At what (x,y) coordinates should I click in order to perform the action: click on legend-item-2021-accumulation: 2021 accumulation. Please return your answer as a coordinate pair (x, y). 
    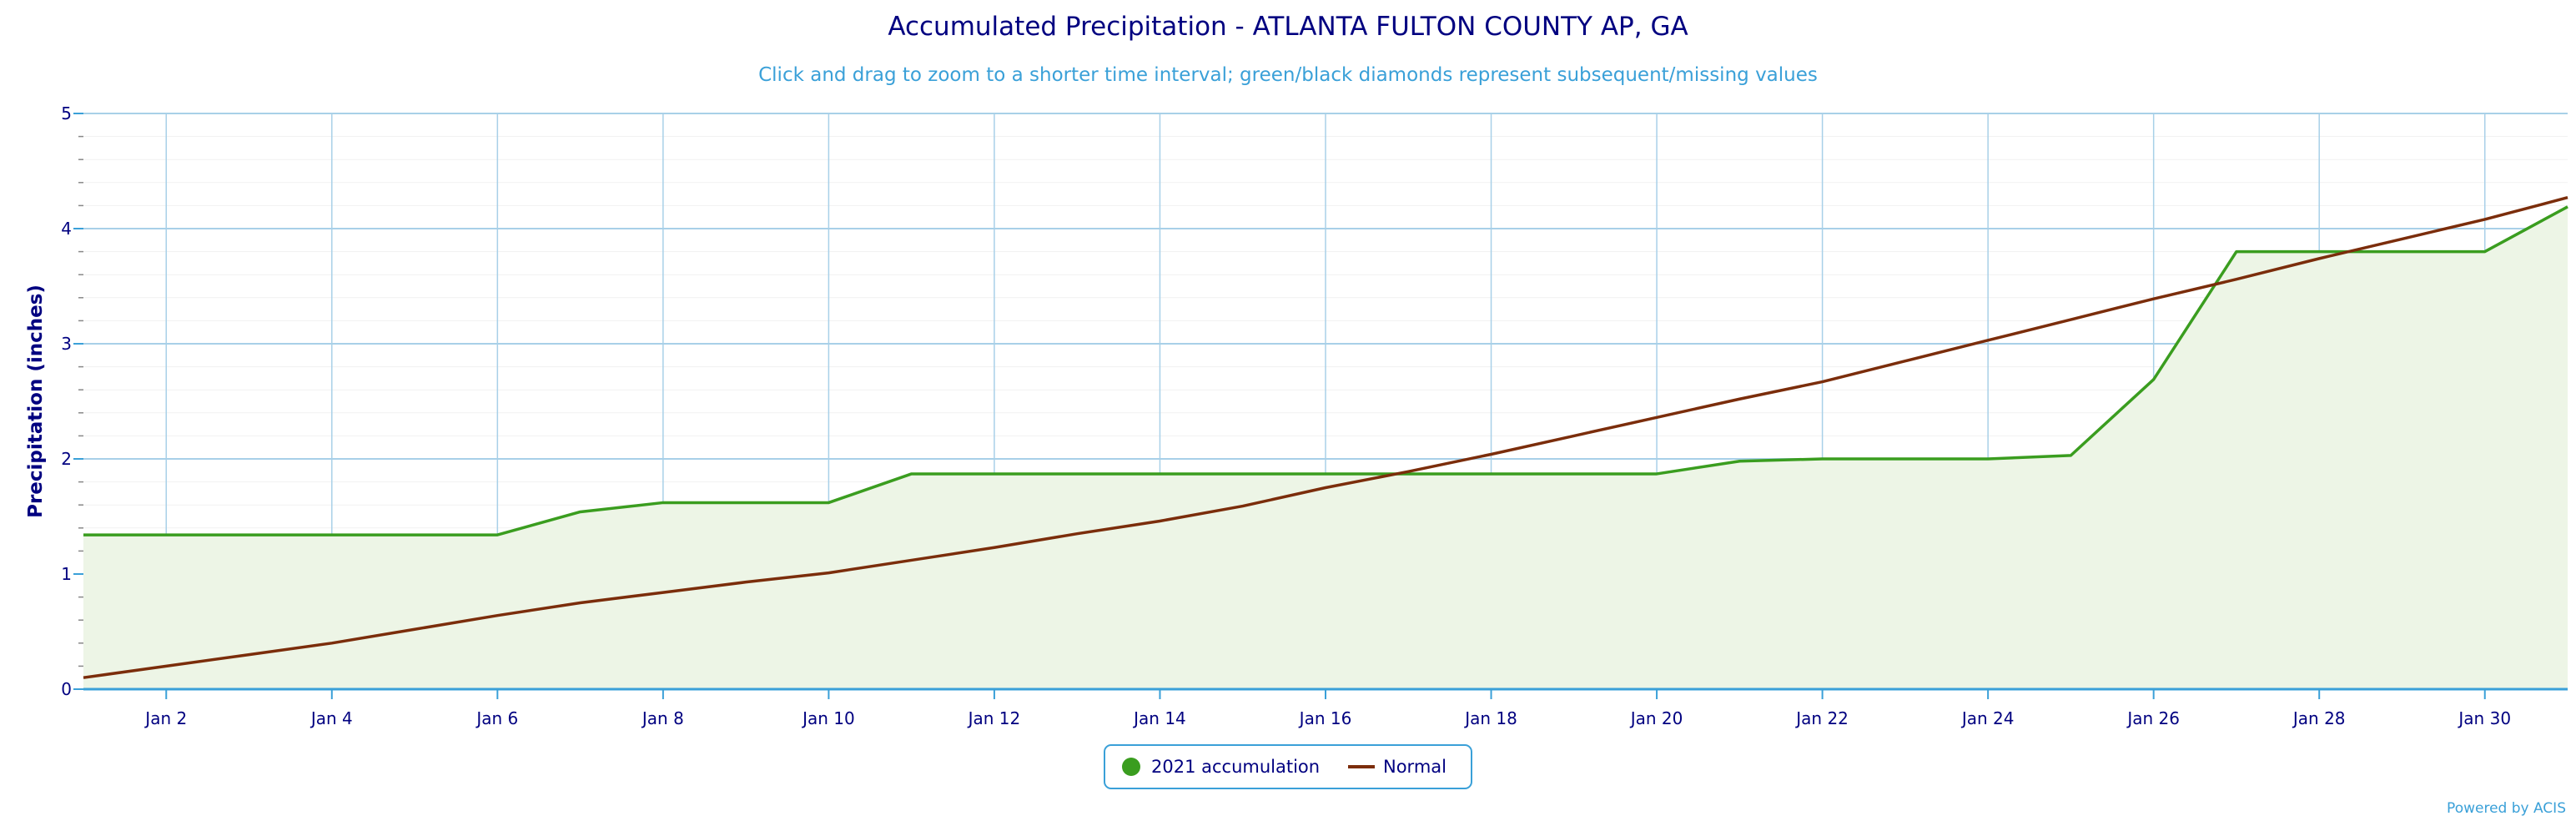
    Looking at the image, I should click on (1221, 767).